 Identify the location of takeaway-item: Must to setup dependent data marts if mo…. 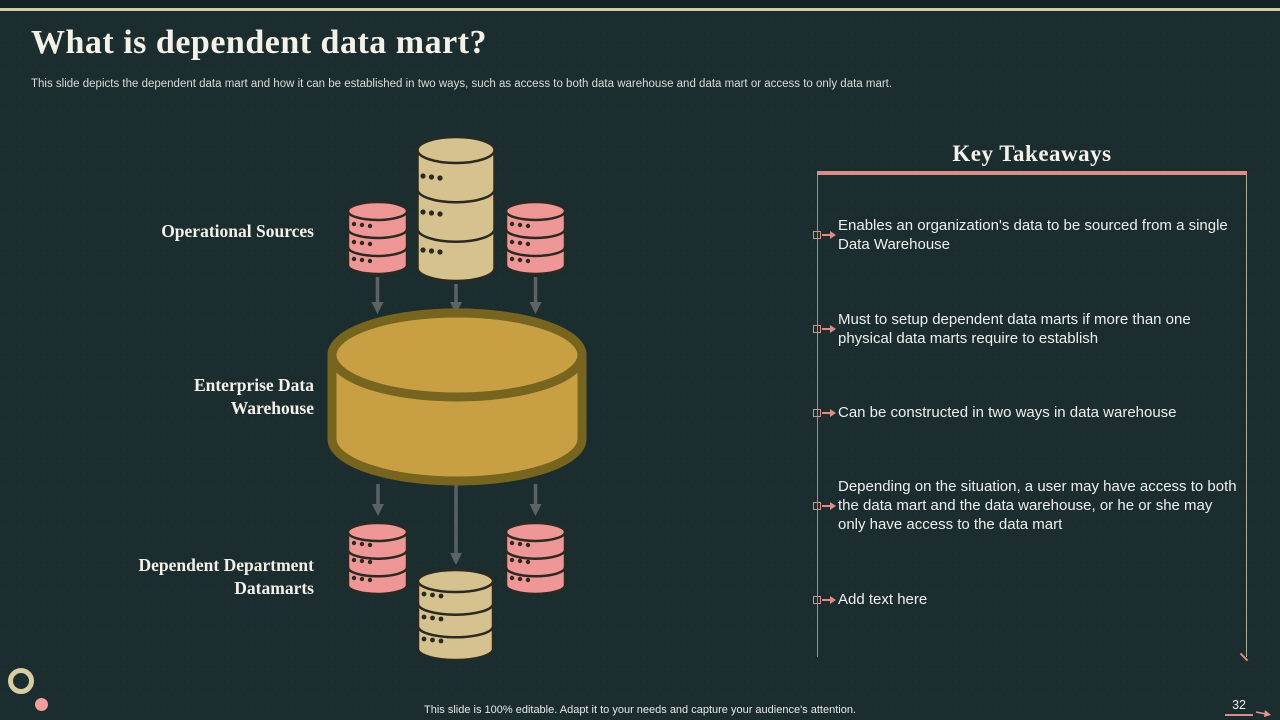
(1030, 329).